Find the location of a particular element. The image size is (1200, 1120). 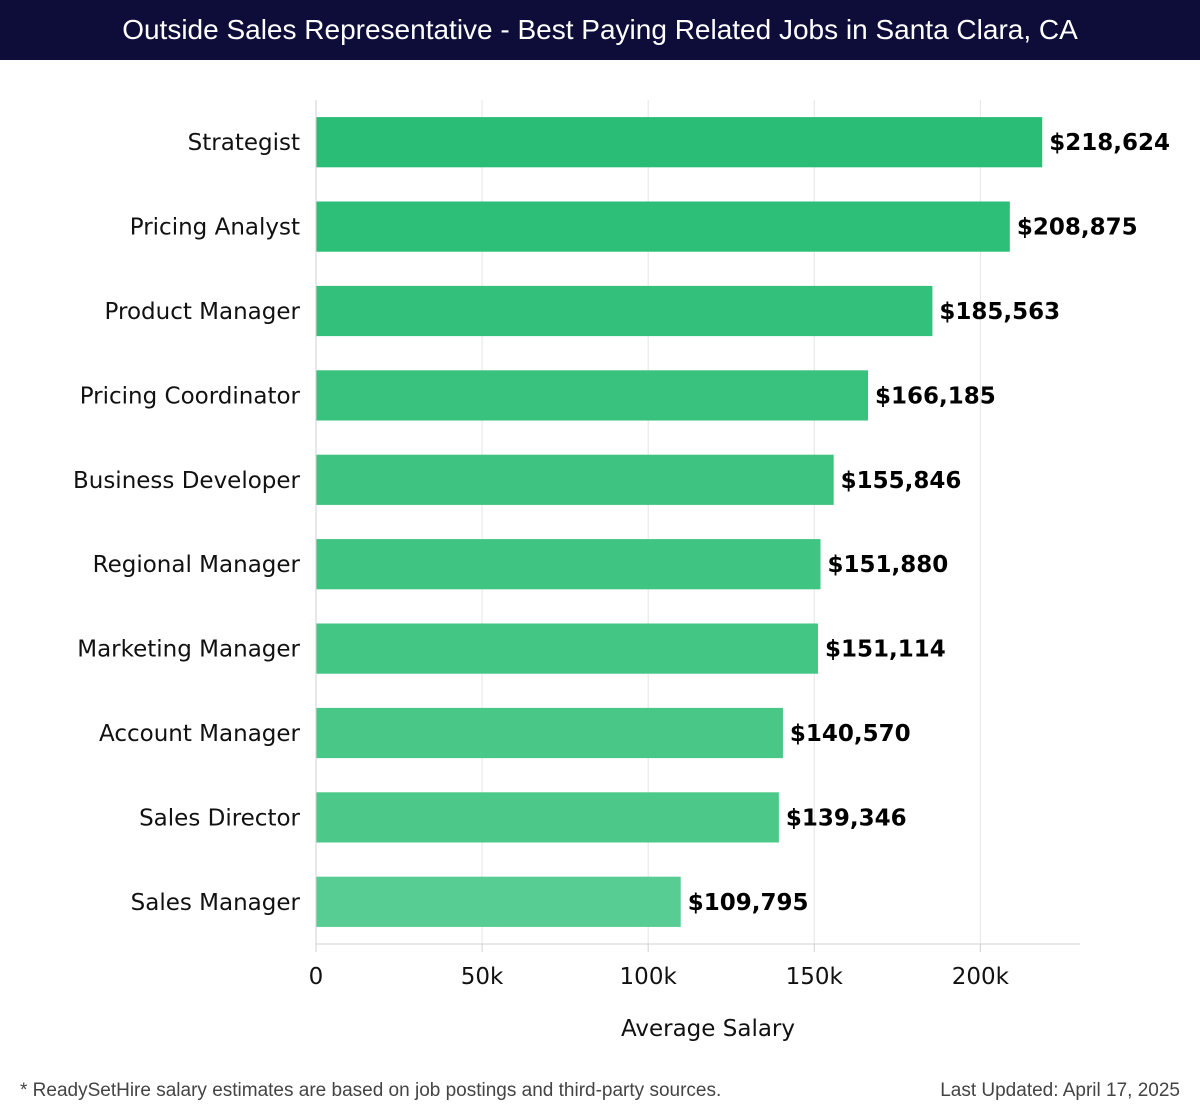

category-label: Business Developer is located at coordinates (187, 481).